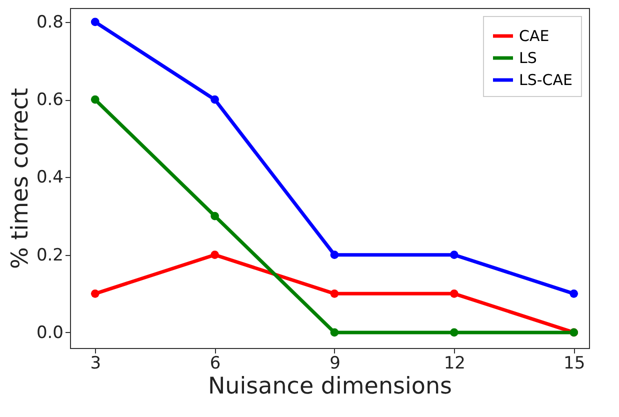  Describe the element at coordinates (50, 255) in the screenshot. I see `y-tick-label: 0.2` at that location.